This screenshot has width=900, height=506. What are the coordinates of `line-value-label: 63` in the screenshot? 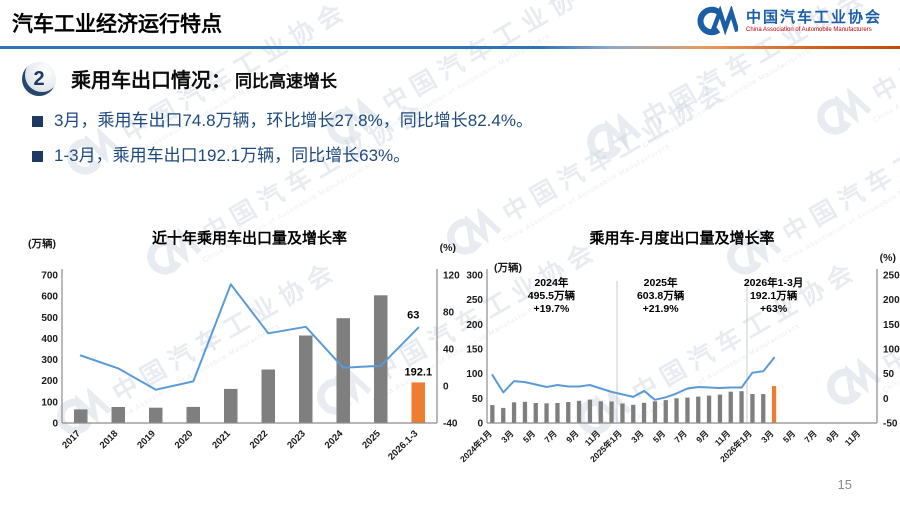 It's located at (413, 316).